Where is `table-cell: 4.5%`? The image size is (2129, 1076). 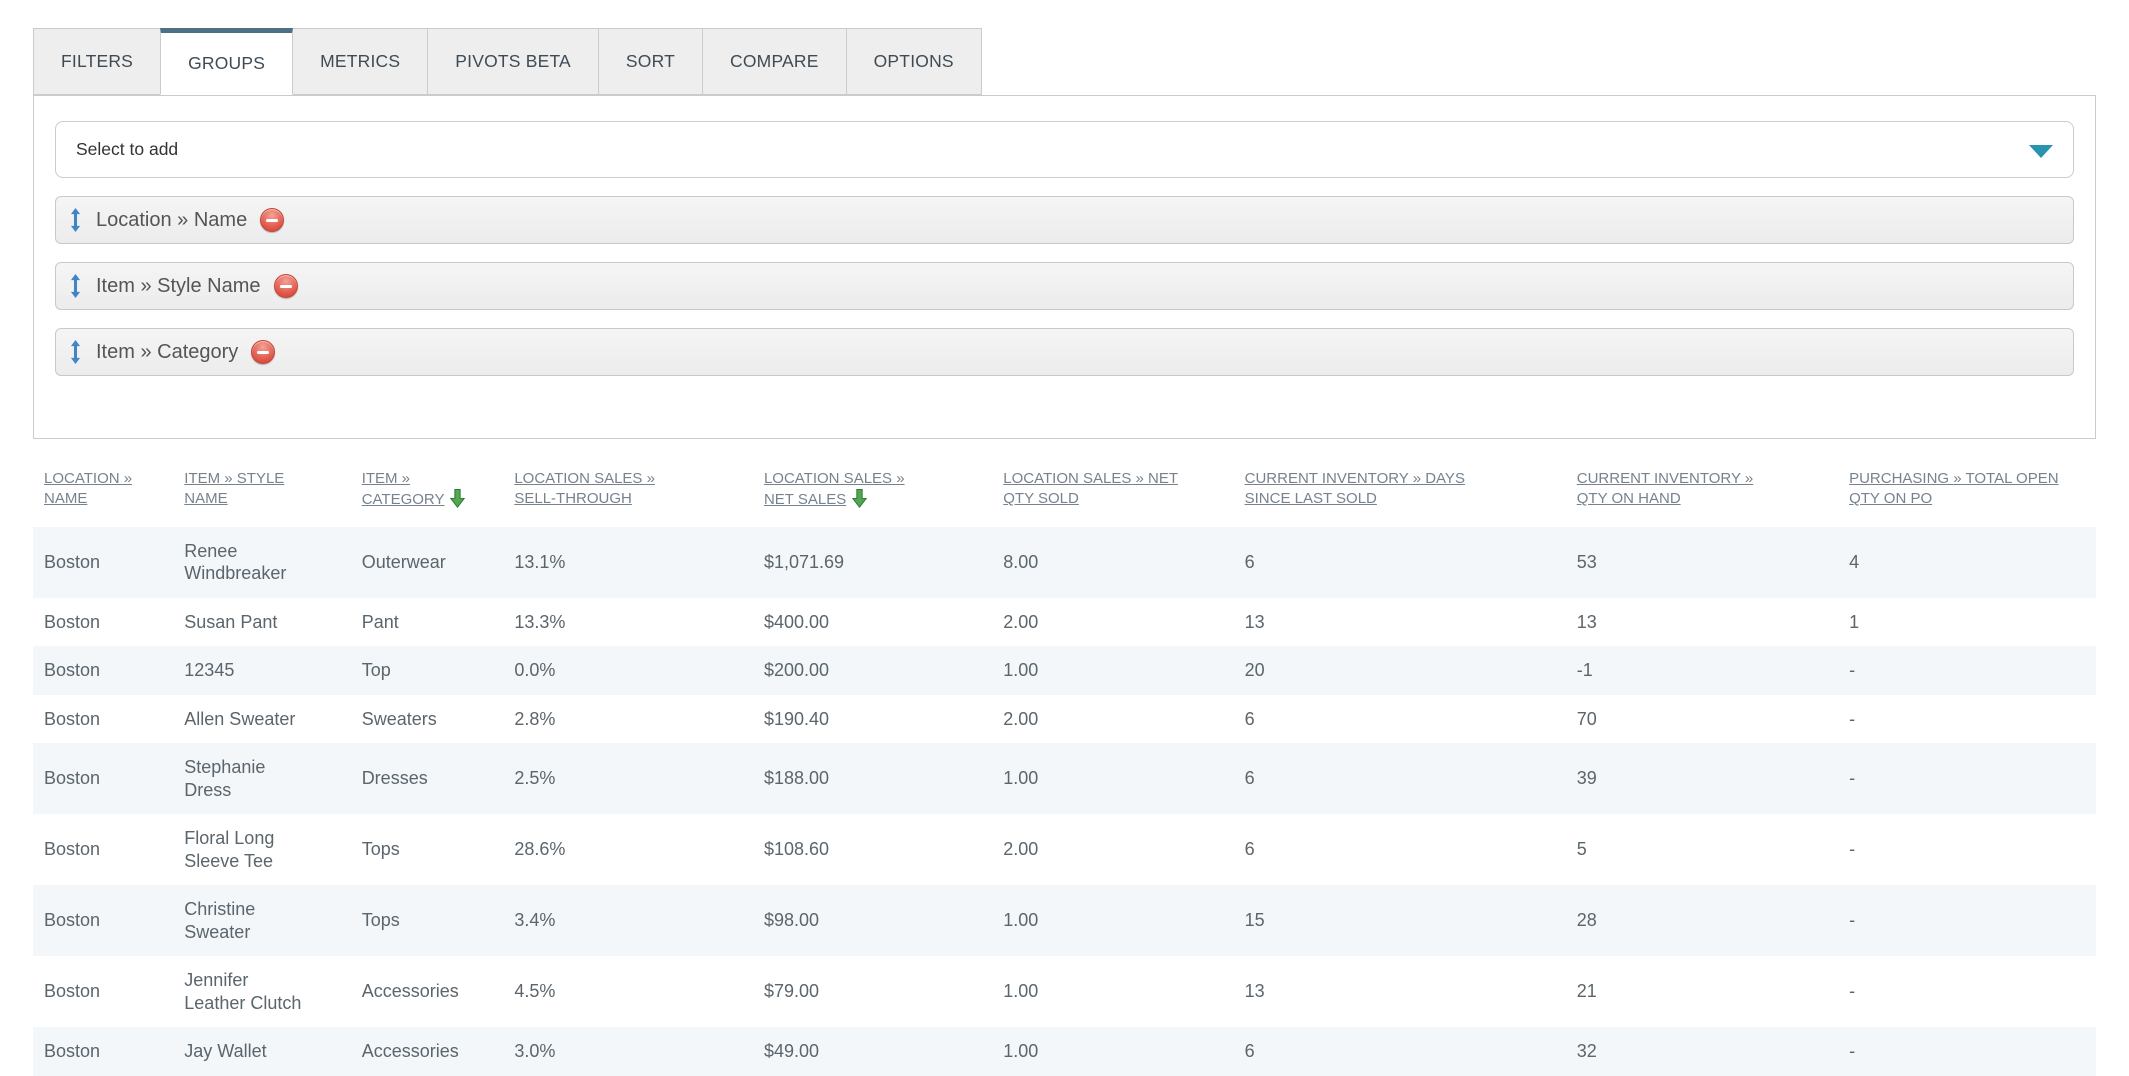 table-cell: 4.5% is located at coordinates (535, 991).